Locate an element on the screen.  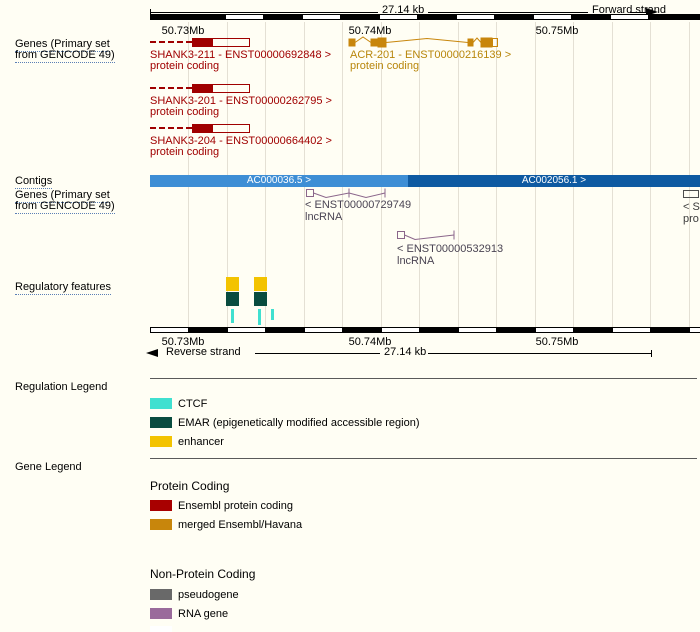
ctcf-label: CTCF is located at coordinates (193, 404).